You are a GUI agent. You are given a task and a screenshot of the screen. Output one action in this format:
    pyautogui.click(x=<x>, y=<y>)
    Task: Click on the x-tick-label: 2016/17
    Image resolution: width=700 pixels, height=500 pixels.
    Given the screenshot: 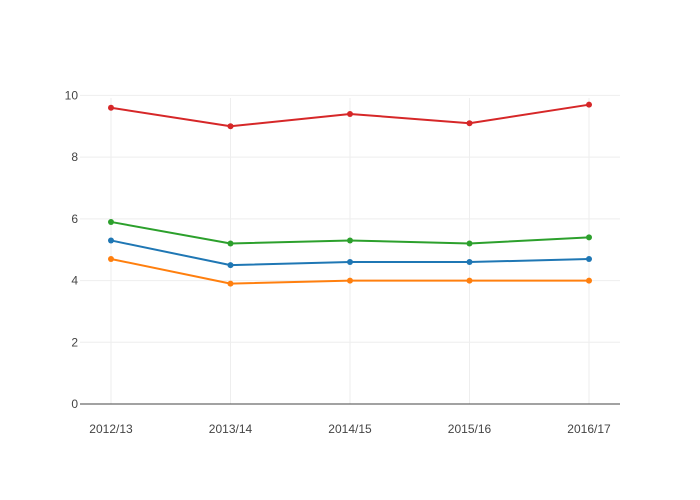 What is the action you would take?
    pyautogui.click(x=589, y=429)
    